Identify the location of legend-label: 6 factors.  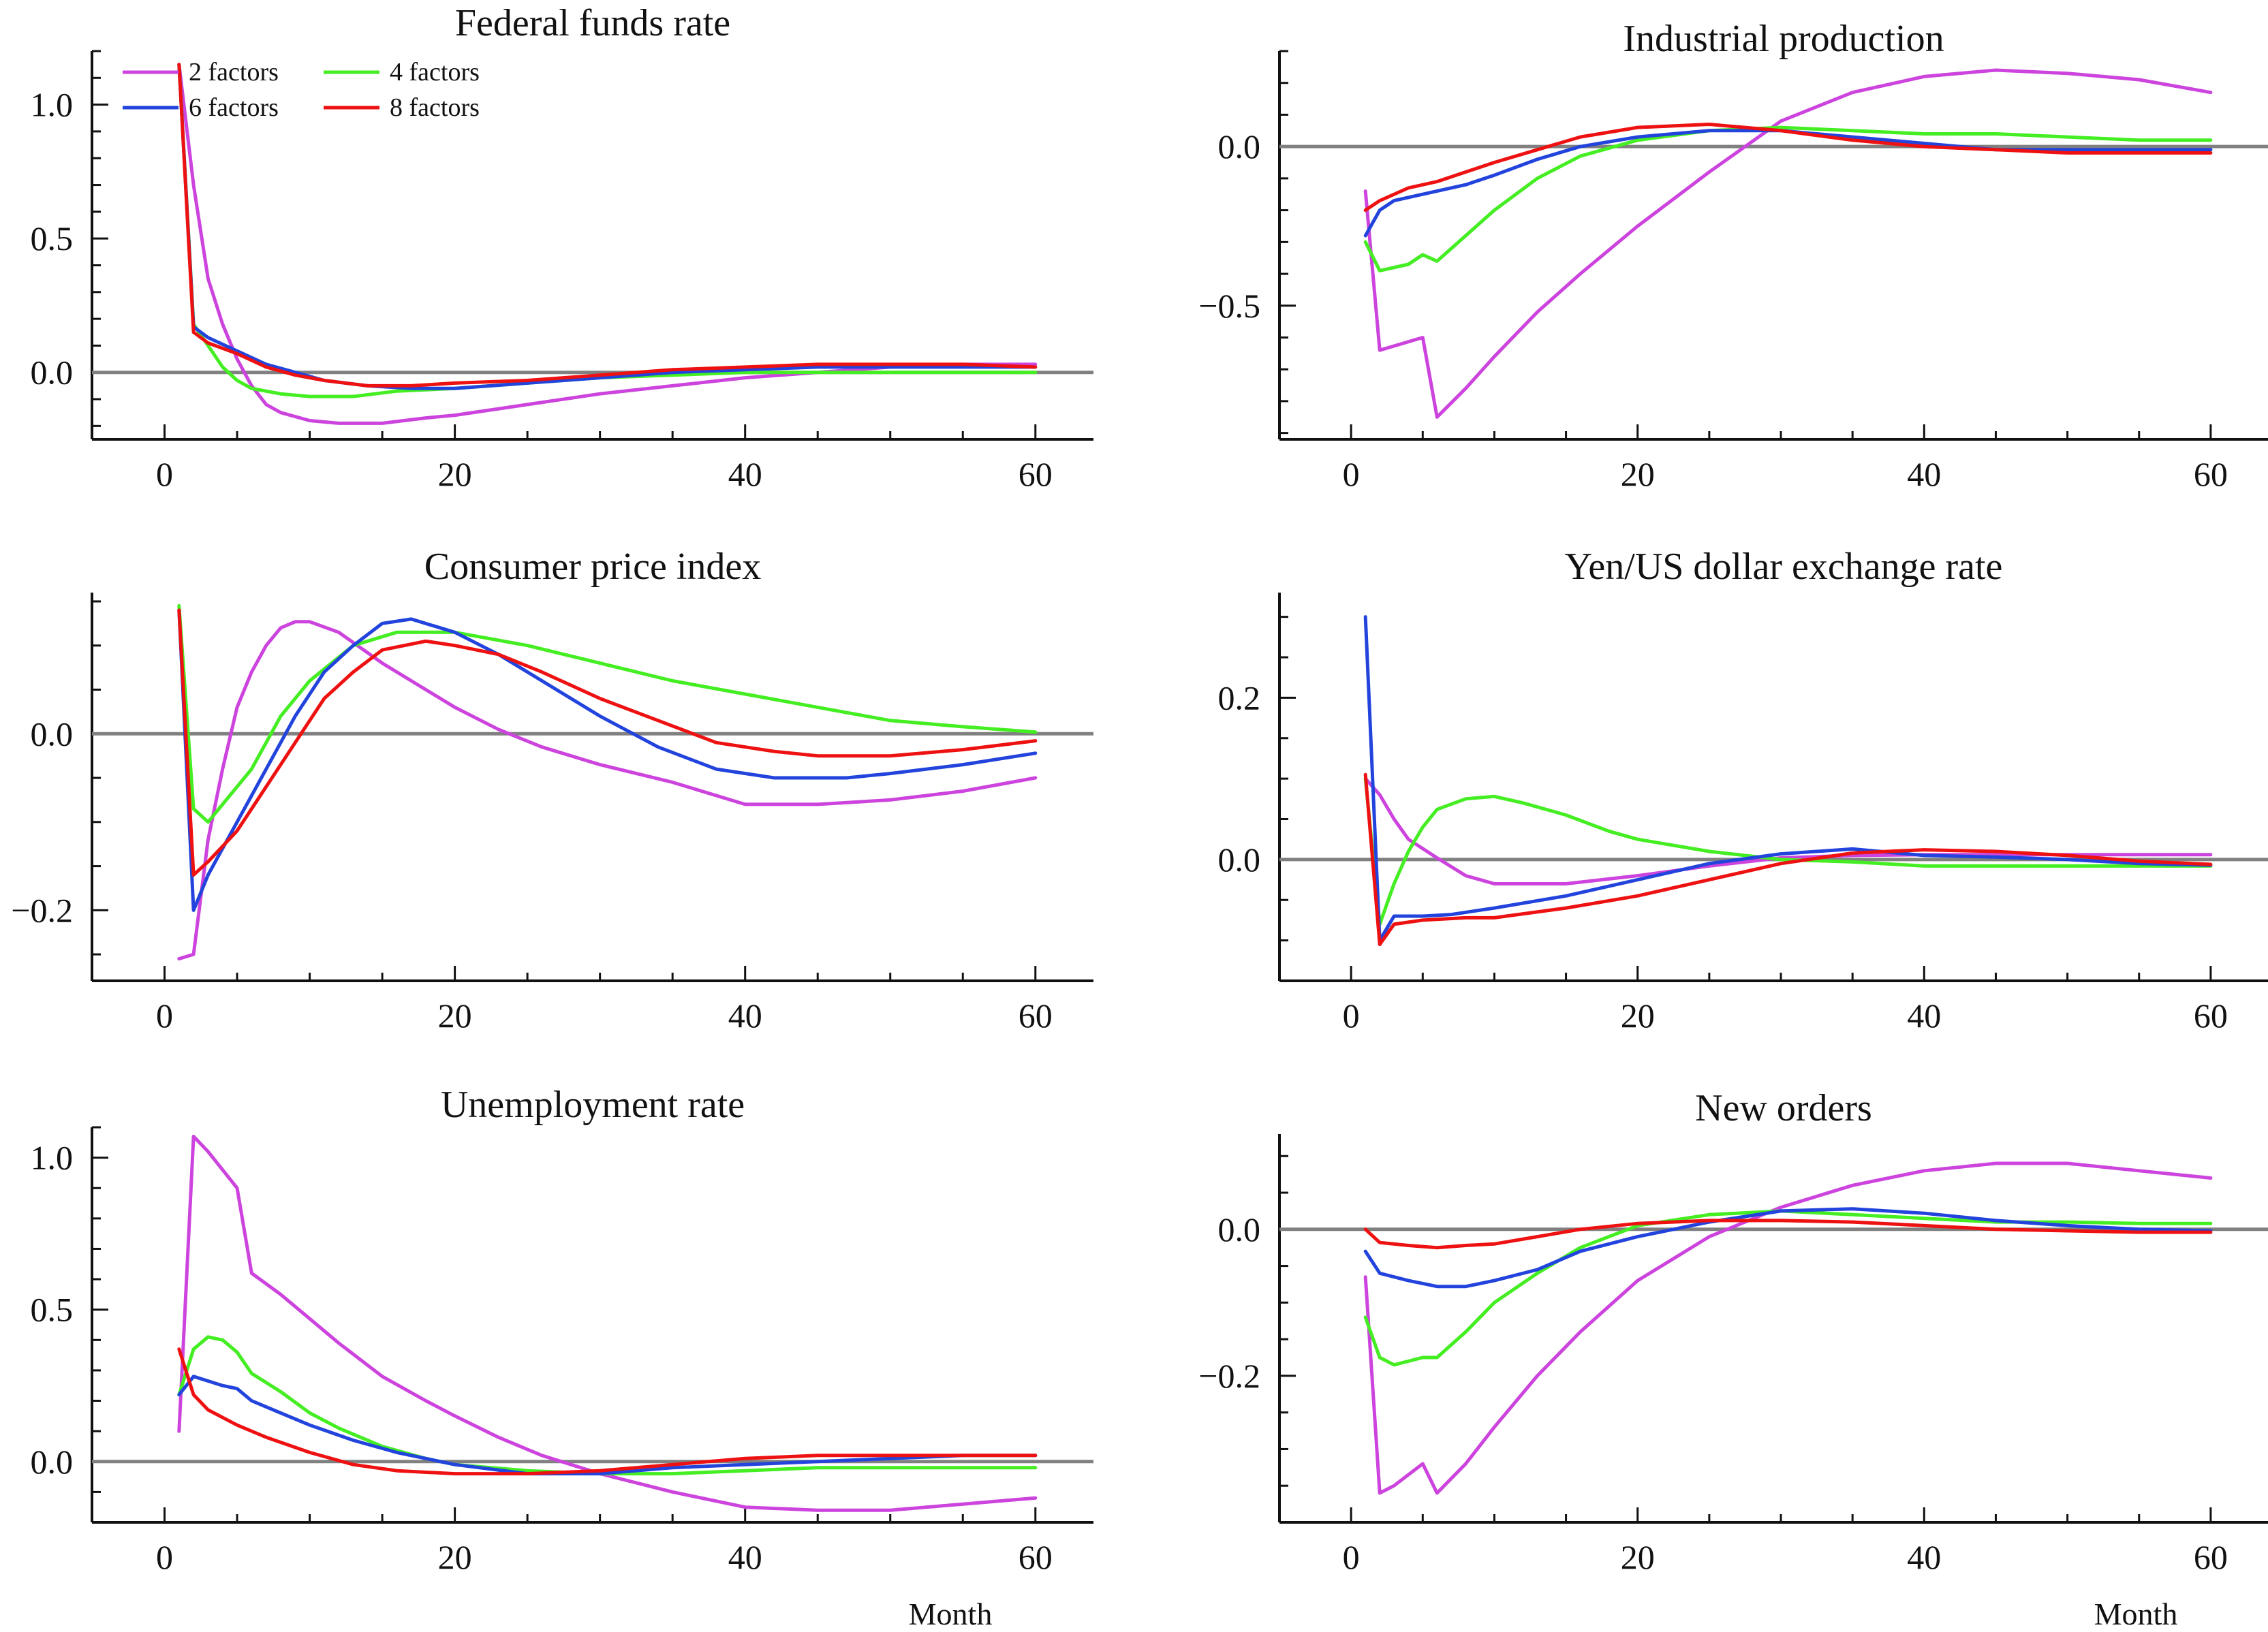
(234, 107).